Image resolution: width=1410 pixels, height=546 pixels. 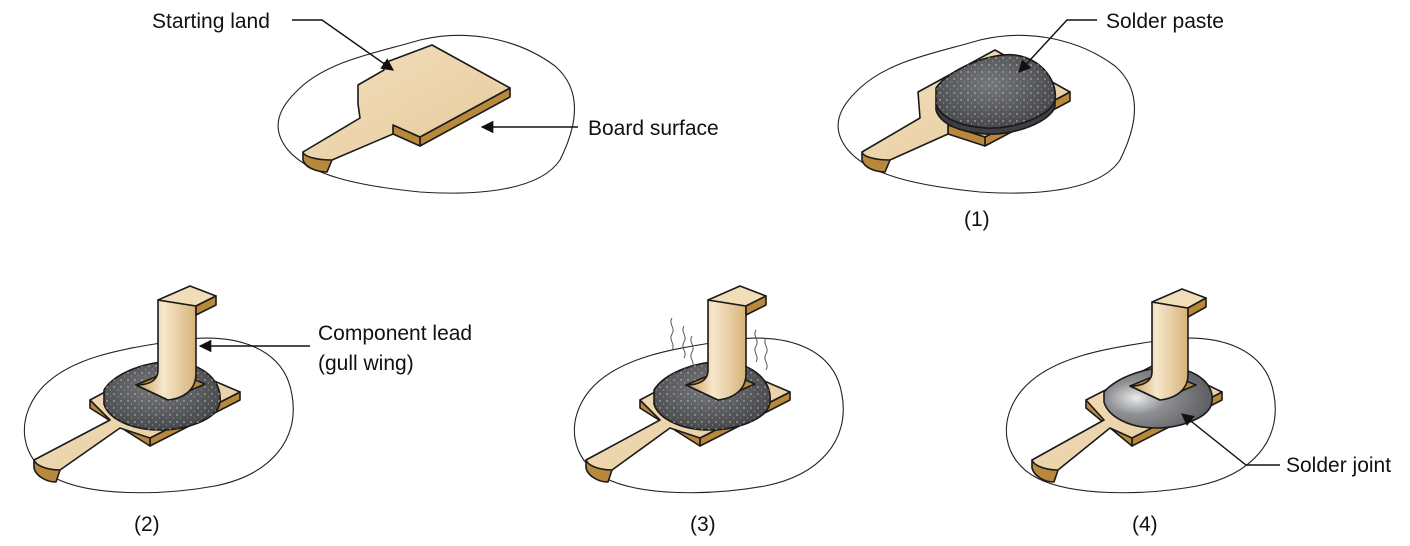 I want to click on panel-starting-land, so click(x=426, y=114).